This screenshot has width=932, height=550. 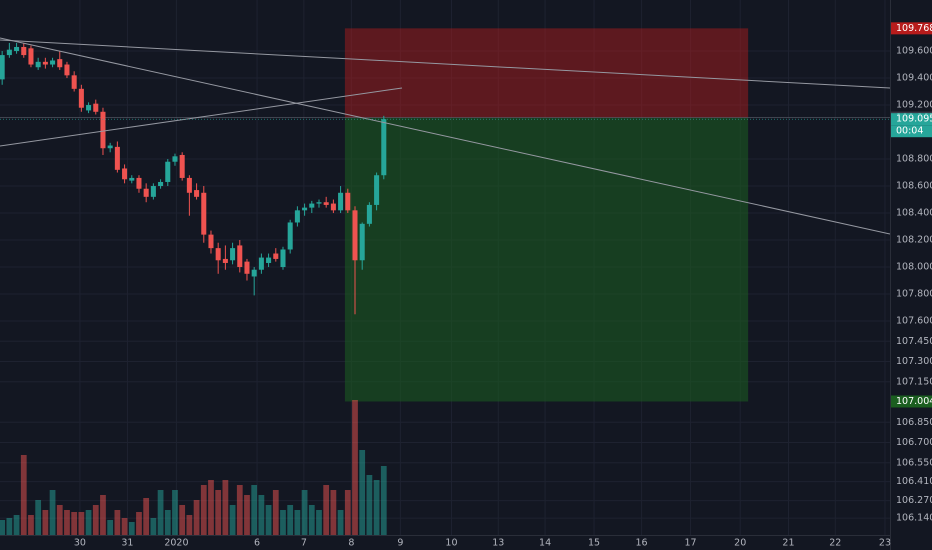 I want to click on x-tick-label: 23, so click(x=885, y=543).